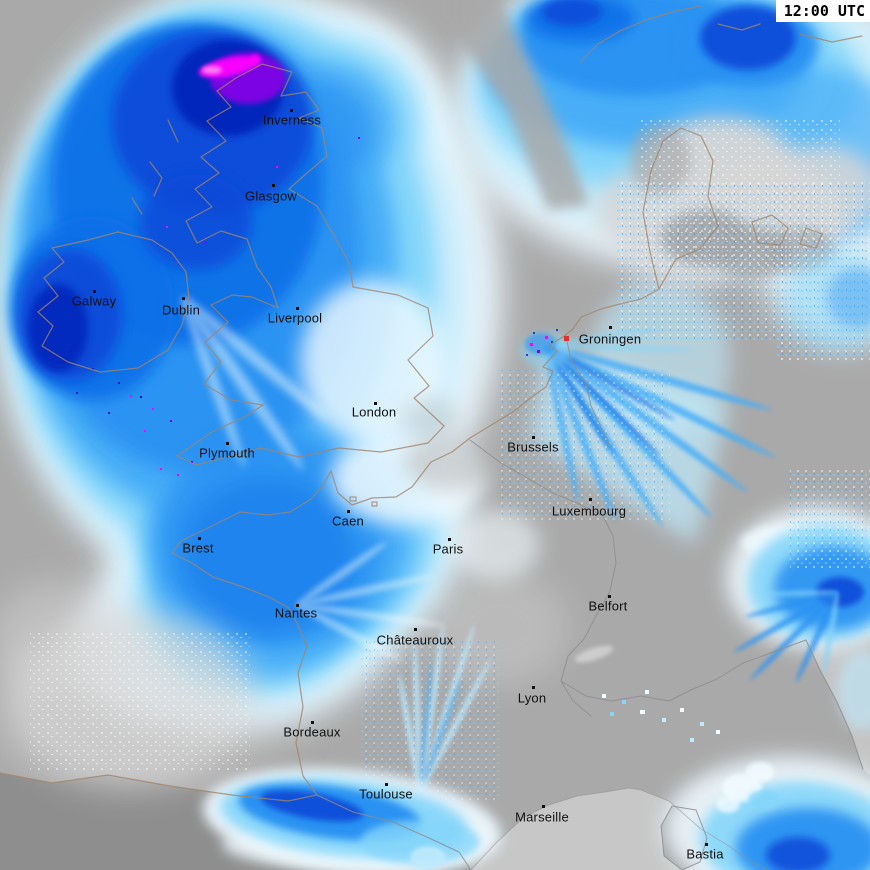  What do you see at coordinates (766, 760) in the screenshot?
I see `rain-system-italy` at bounding box center [766, 760].